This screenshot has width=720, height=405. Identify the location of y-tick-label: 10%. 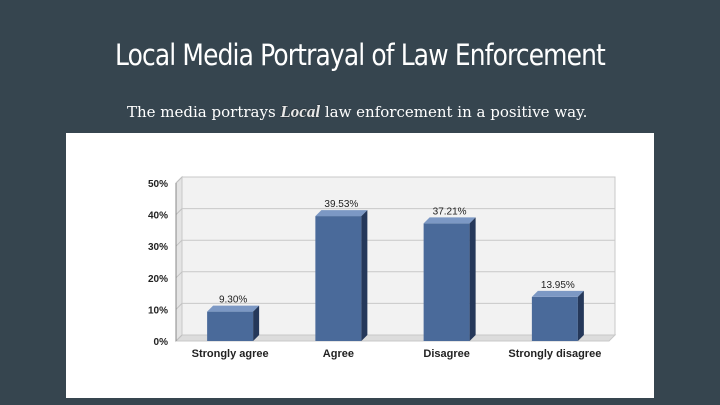
(158, 310).